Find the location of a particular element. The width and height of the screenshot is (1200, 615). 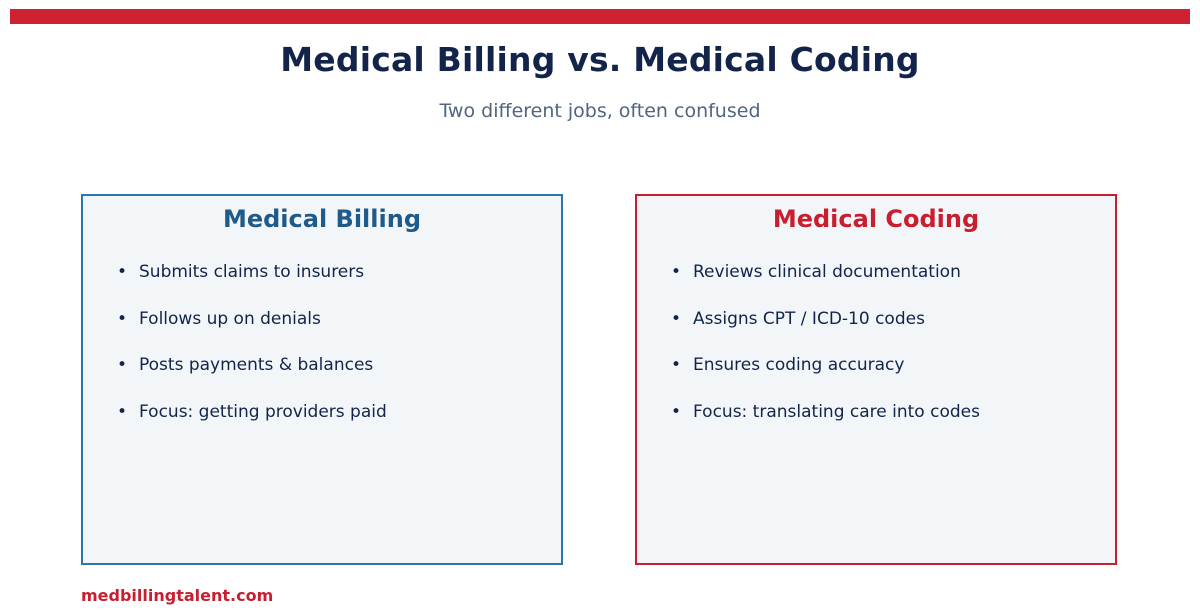

list-item-text: Follows up on denials is located at coordinates (230, 318).